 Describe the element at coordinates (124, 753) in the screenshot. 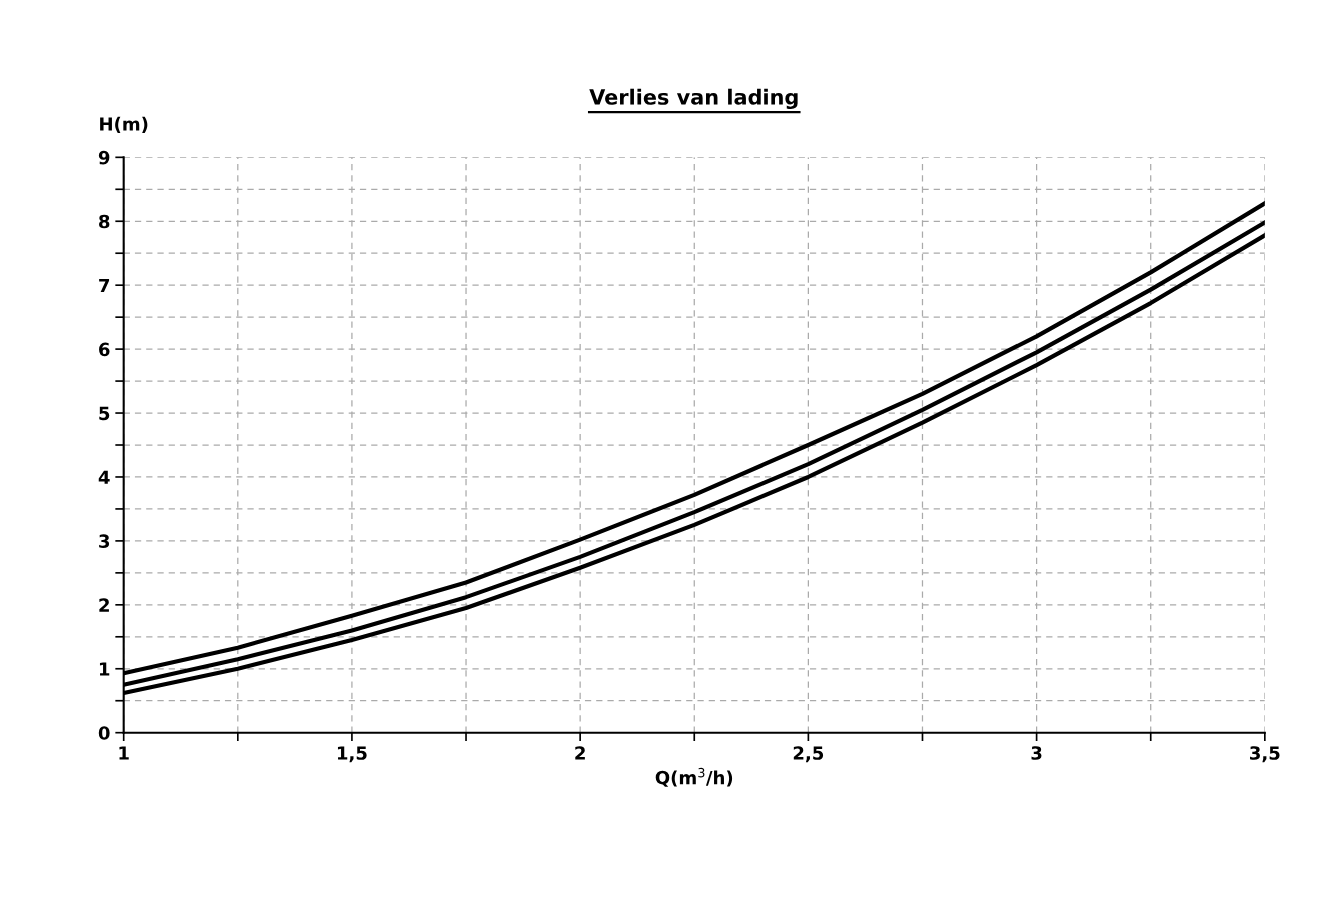

I see `x-tick-label: 1` at that location.